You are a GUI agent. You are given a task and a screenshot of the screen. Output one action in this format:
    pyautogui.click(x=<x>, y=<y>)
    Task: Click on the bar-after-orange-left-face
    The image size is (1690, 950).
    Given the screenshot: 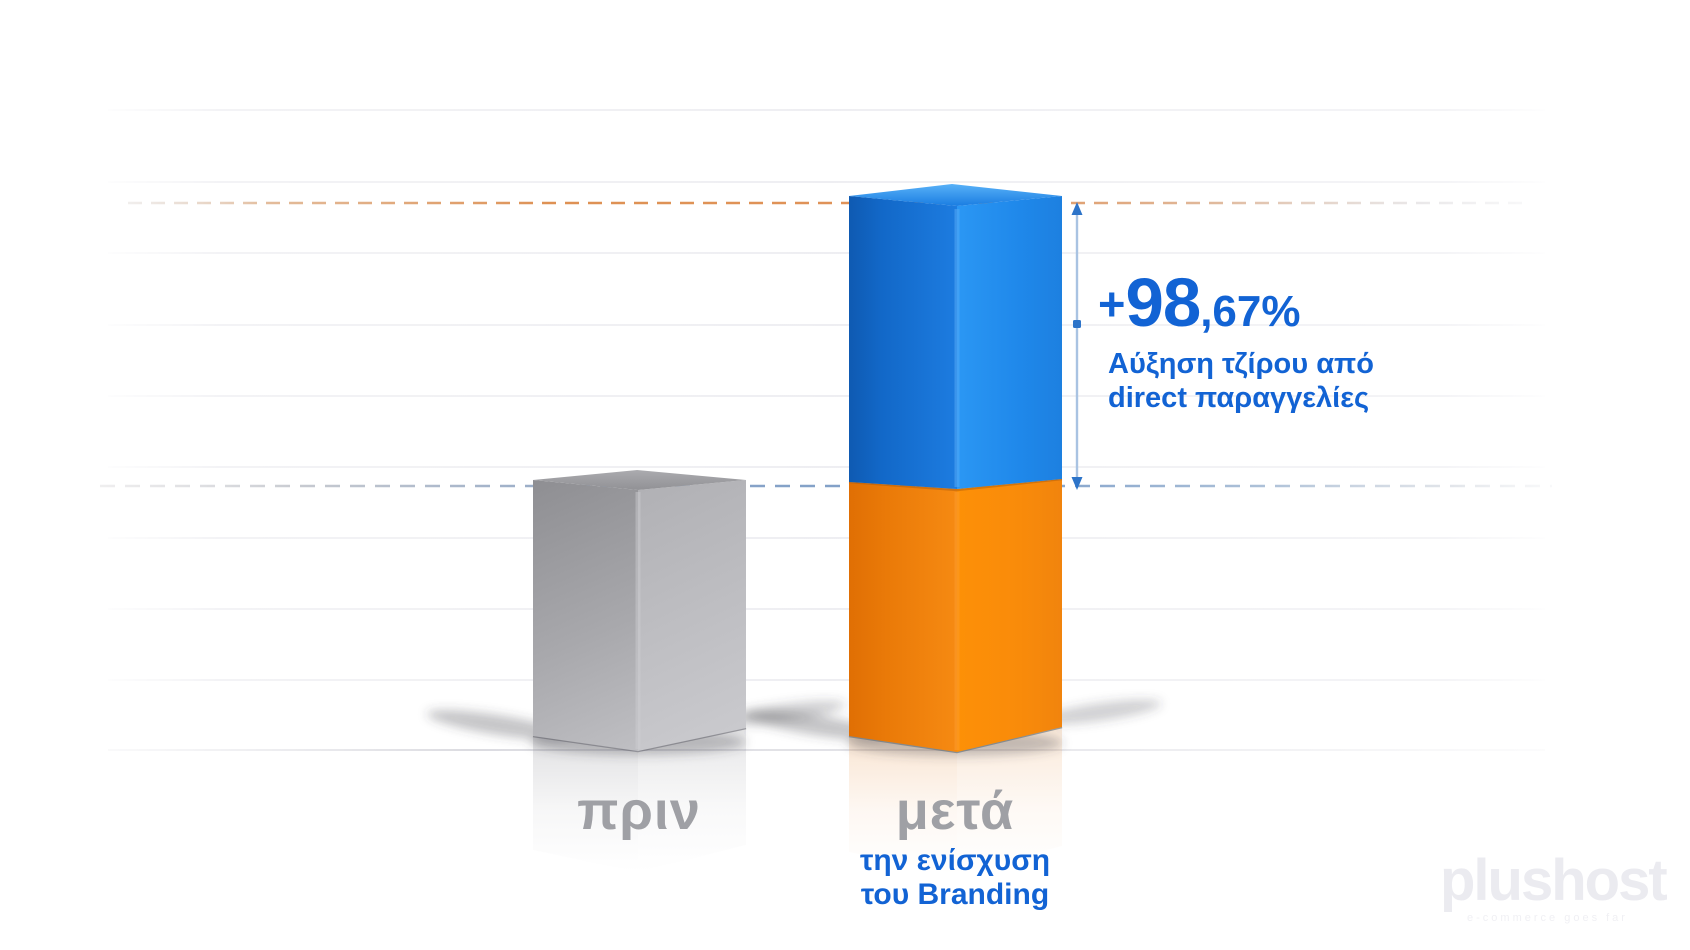 What is the action you would take?
    pyautogui.click(x=903, y=617)
    